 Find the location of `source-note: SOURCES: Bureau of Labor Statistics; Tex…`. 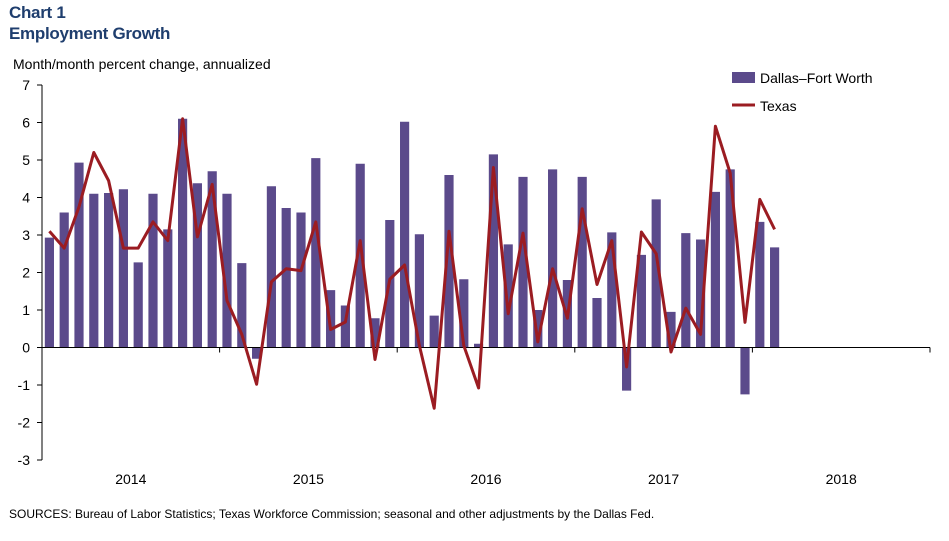

source-note: SOURCES: Bureau of Labor Statistics; Tex… is located at coordinates (332, 514).